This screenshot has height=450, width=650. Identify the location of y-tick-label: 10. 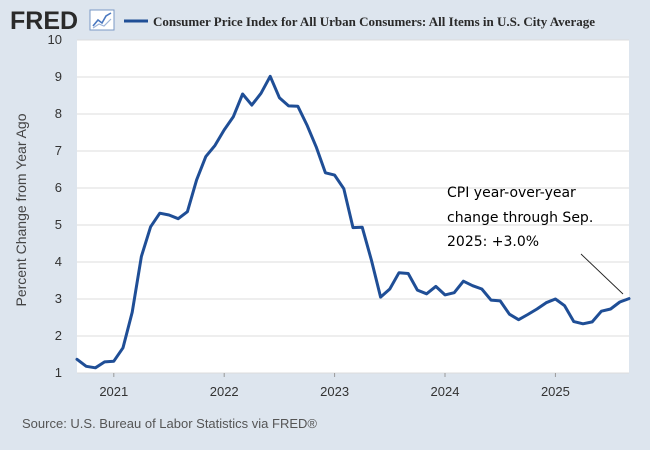
(55, 39).